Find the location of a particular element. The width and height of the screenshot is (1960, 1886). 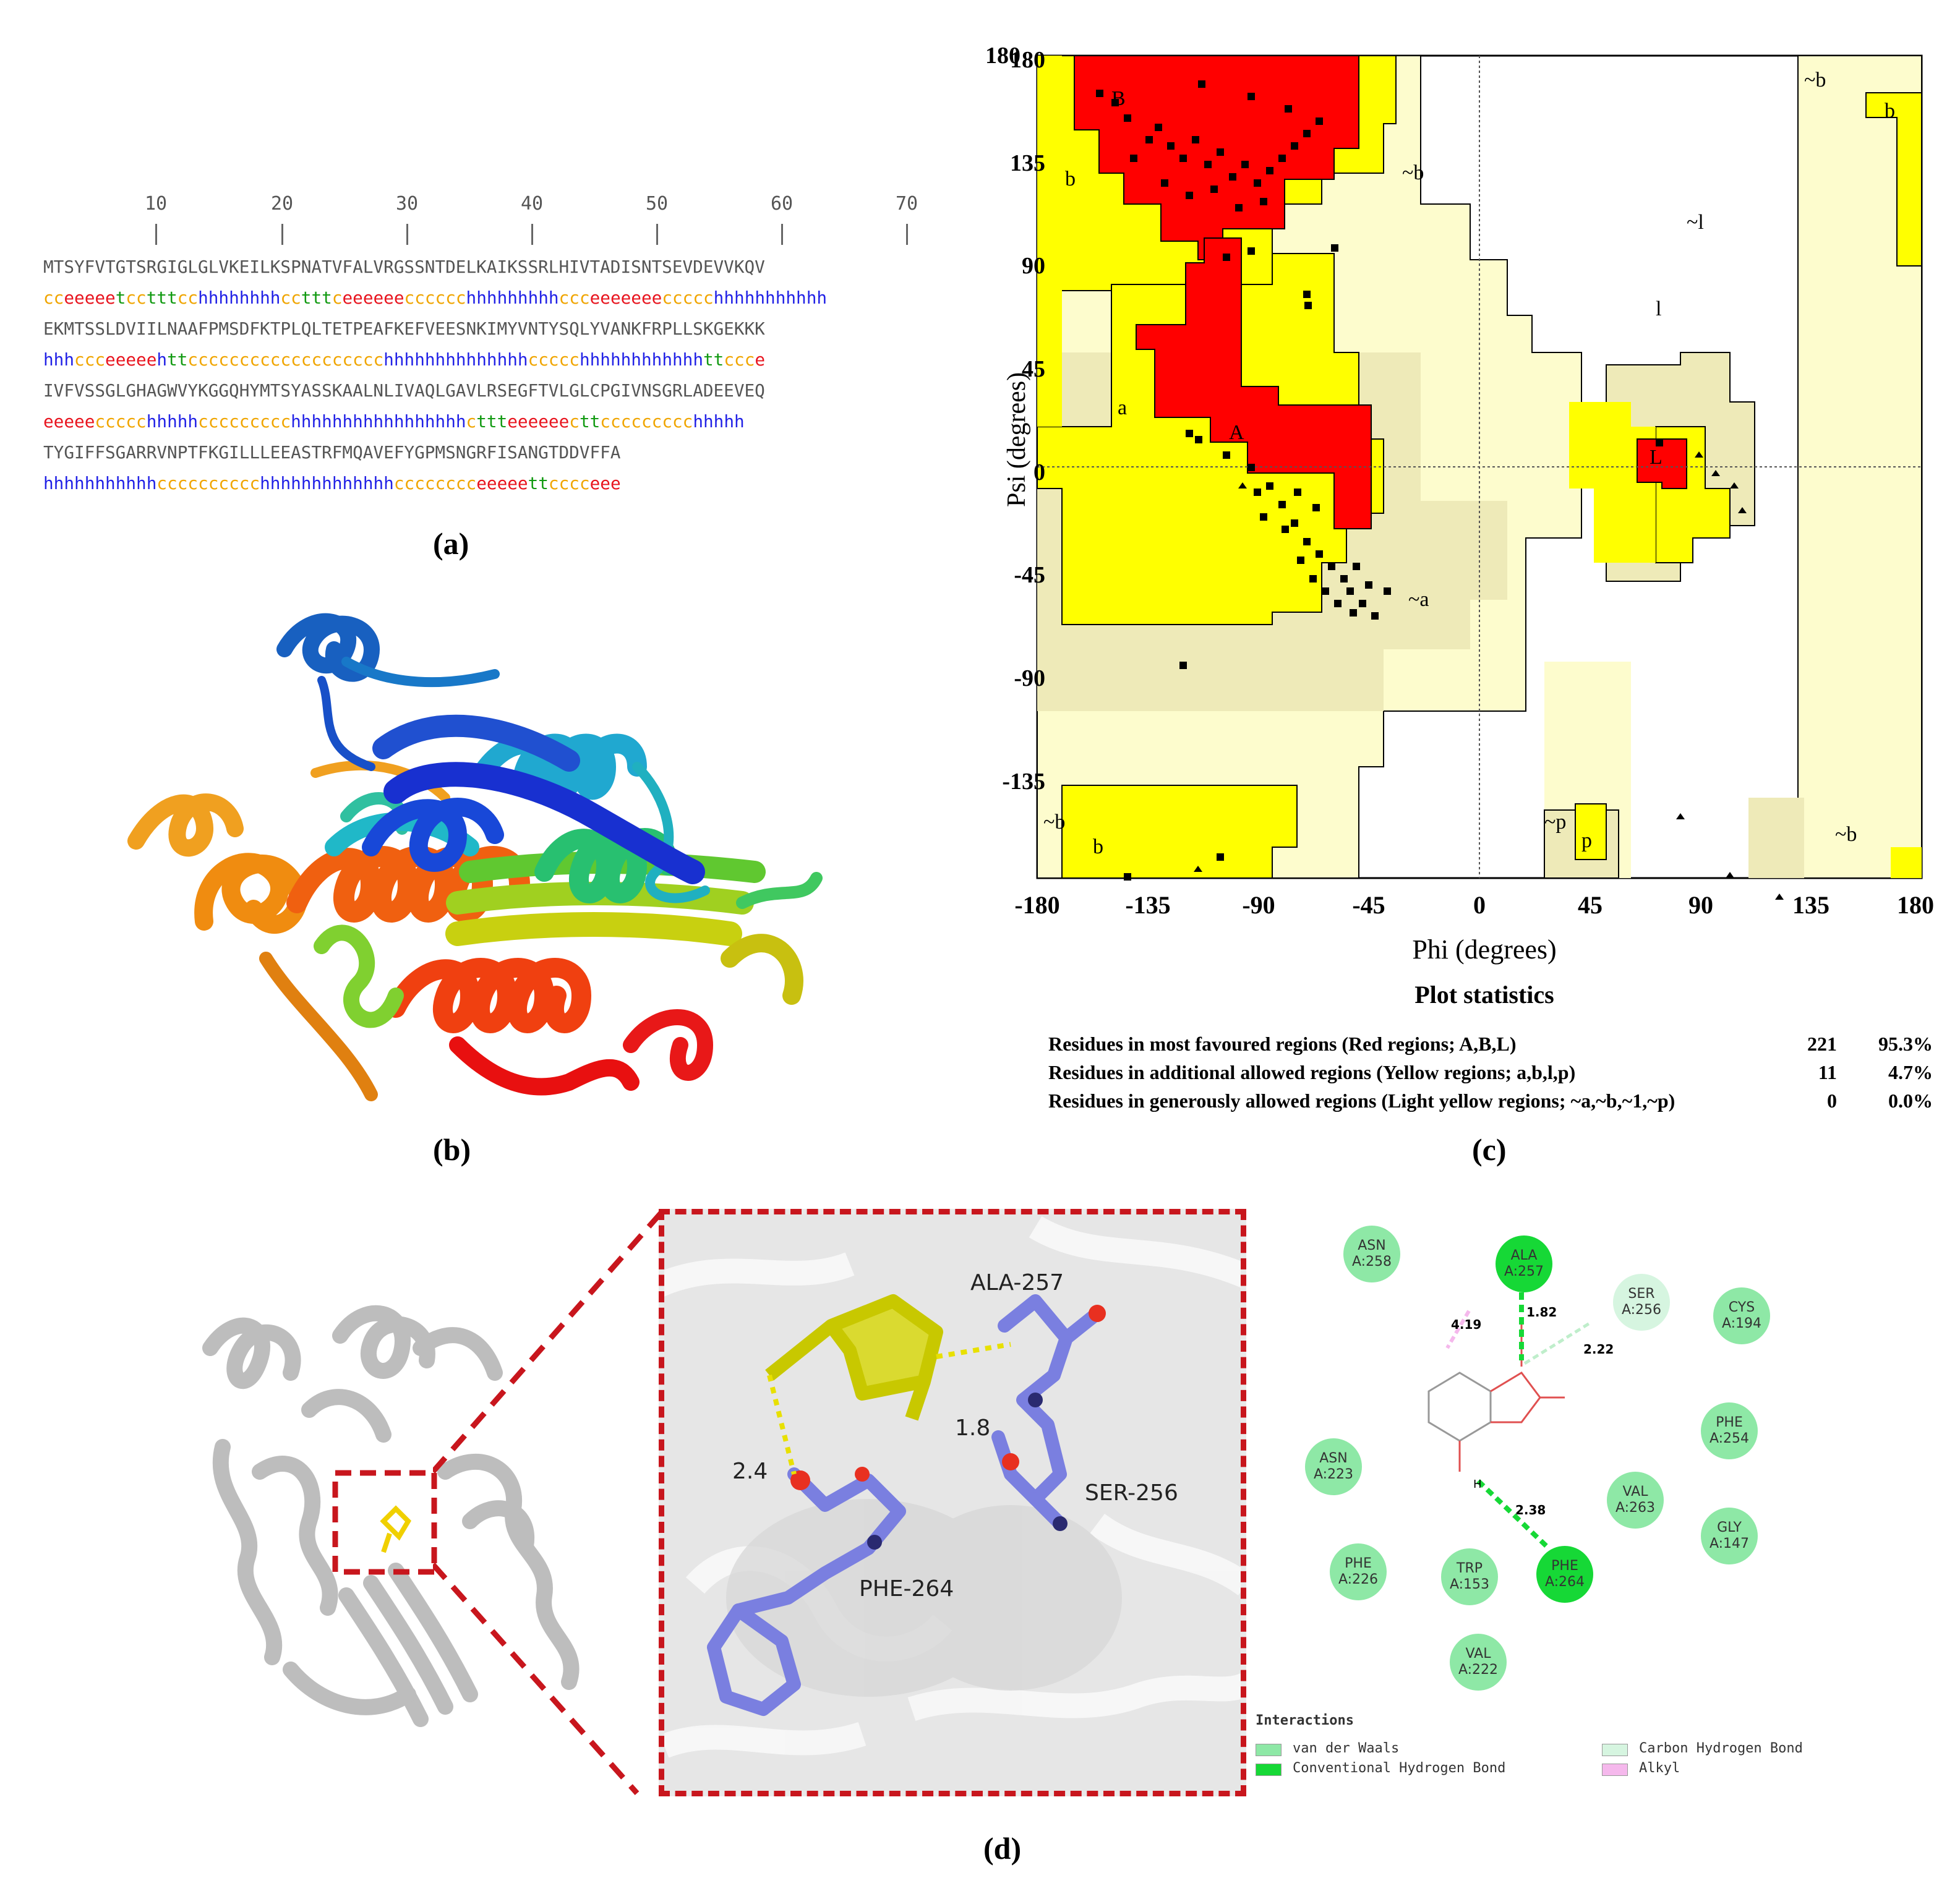

stats-pct-1: 95.3% is located at coordinates (1905, 1044).